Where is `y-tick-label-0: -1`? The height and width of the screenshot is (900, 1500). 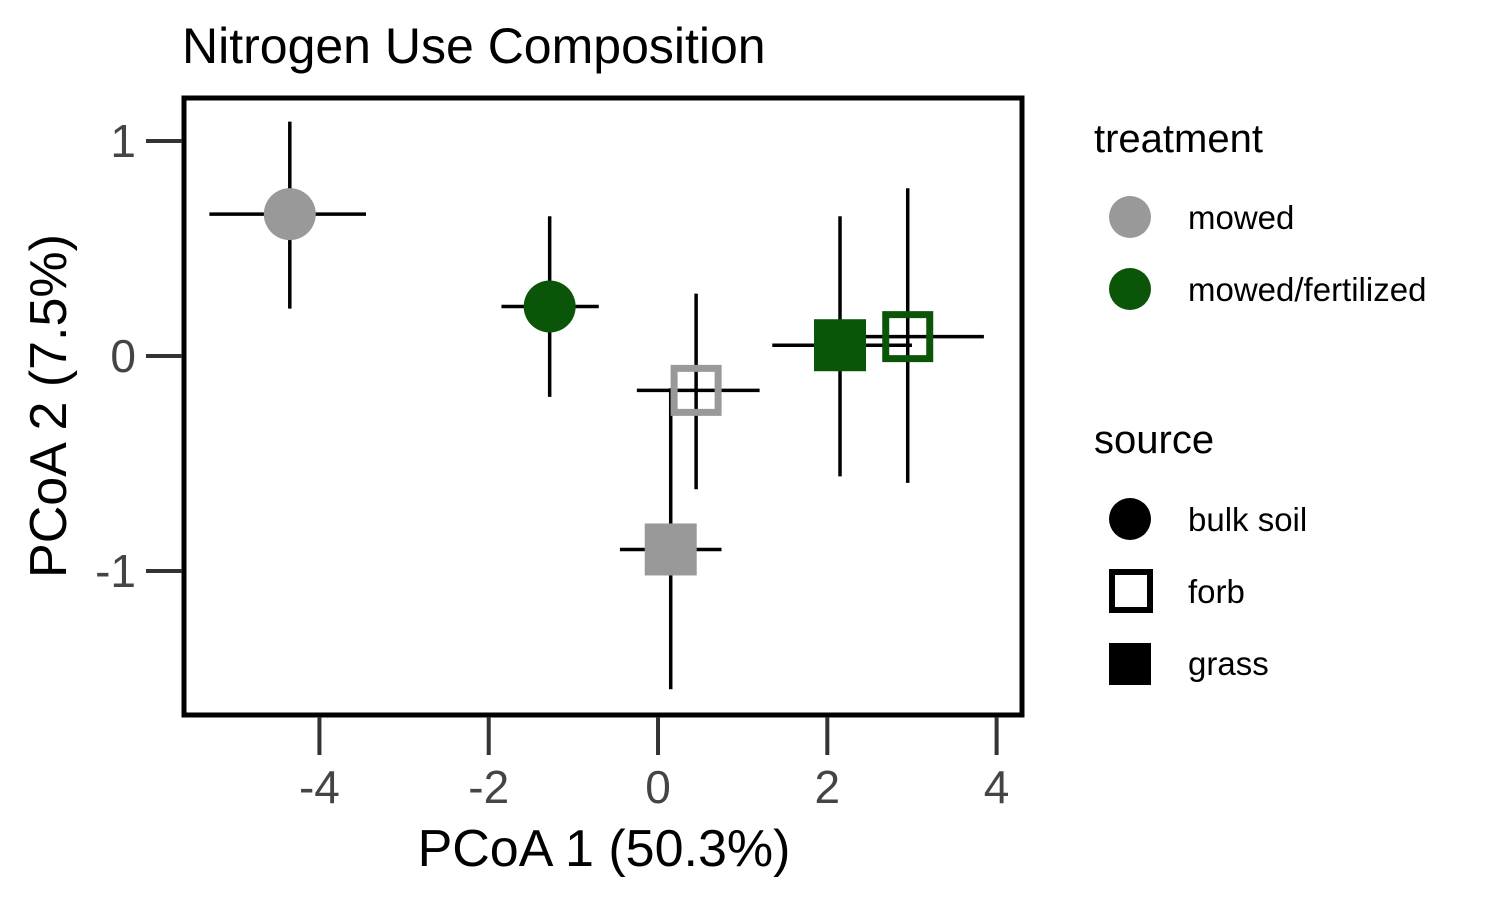
y-tick-label-0: -1 is located at coordinates (115, 571).